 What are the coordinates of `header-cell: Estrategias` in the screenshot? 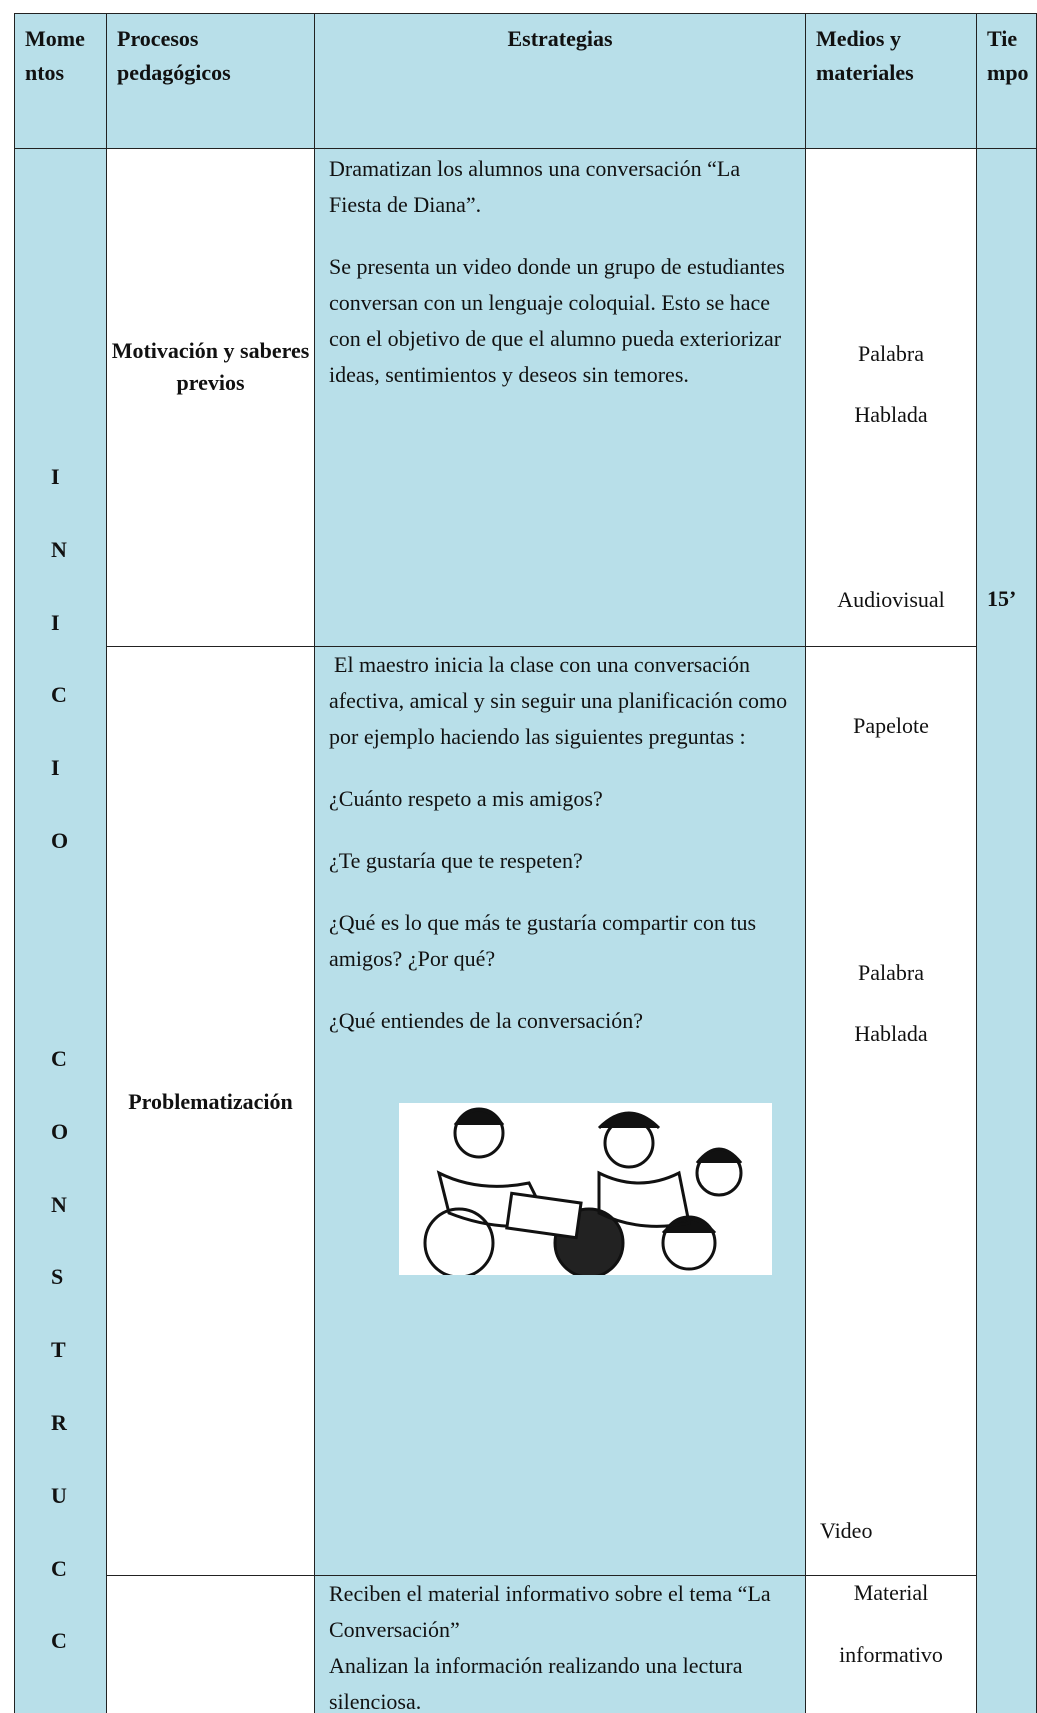 It's located at (560, 81).